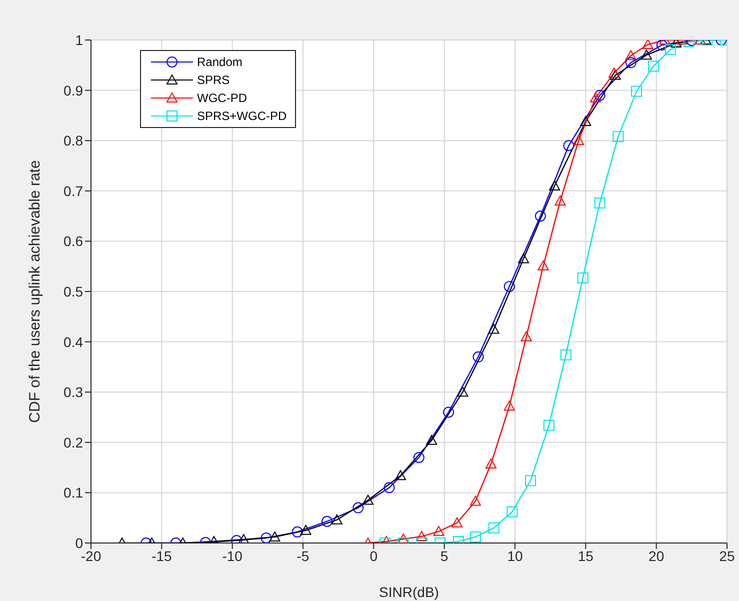 The width and height of the screenshot is (739, 601). I want to click on y-tick-label: 0.6, so click(74, 241).